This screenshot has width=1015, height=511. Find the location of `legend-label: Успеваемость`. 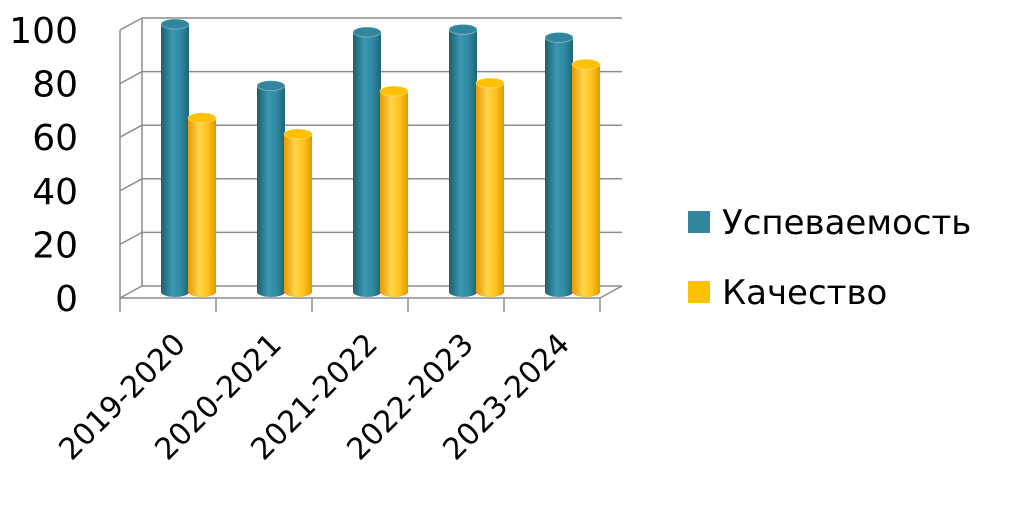

legend-label: Успеваемость is located at coordinates (846, 223).